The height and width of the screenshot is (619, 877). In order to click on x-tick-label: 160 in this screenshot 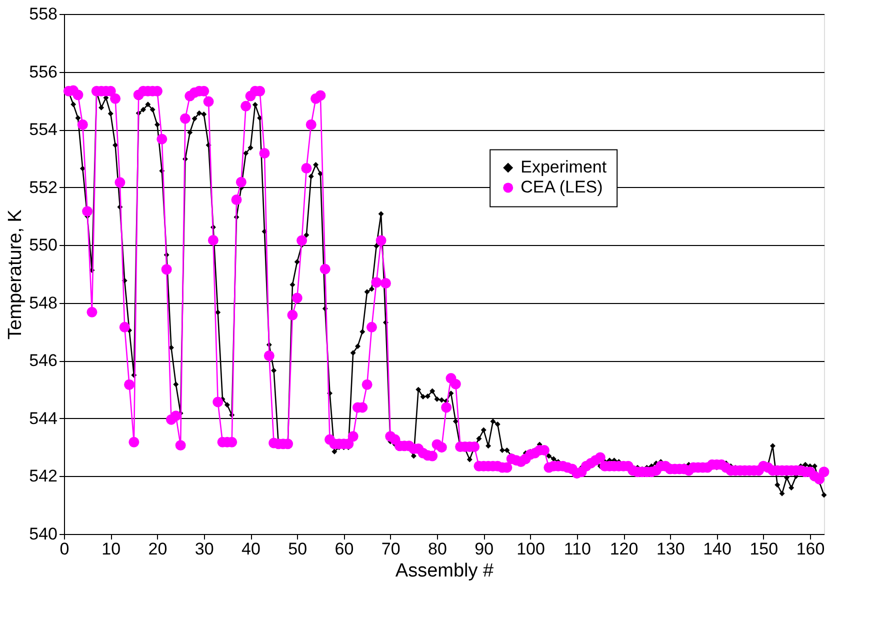, I will do `click(810, 549)`.